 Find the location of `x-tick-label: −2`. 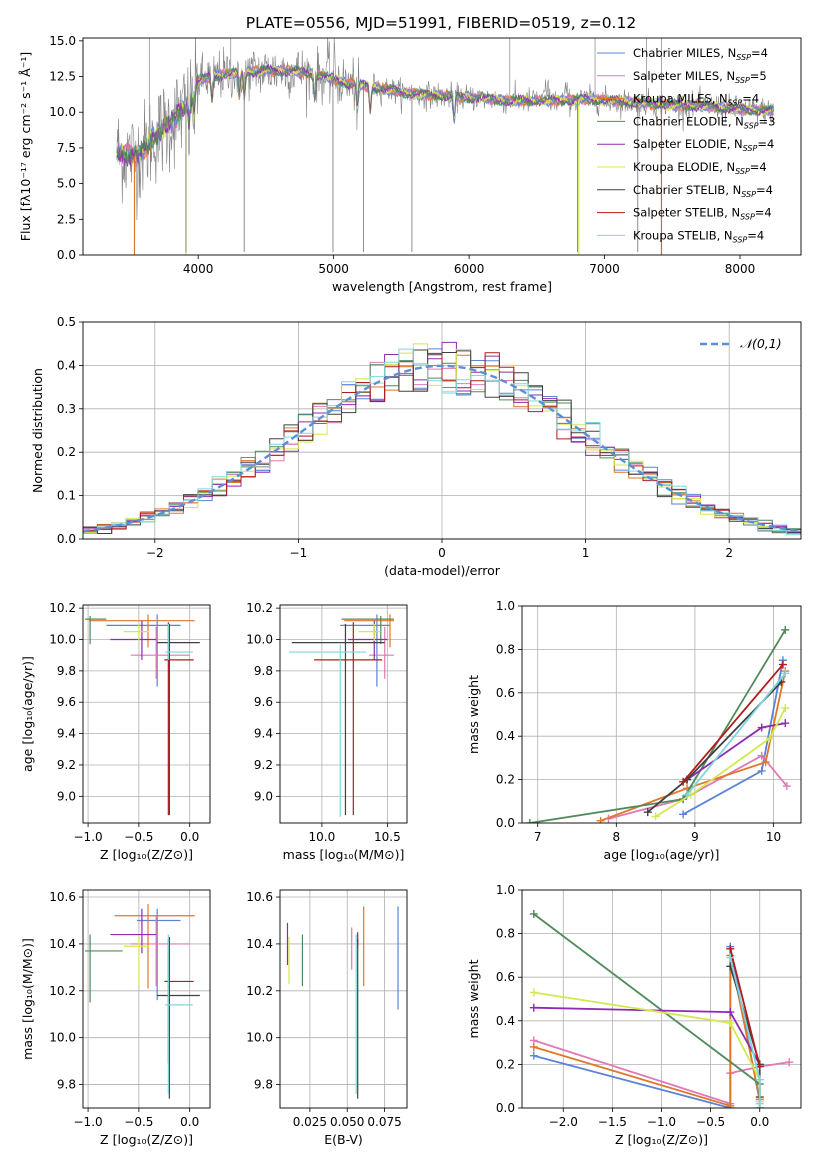

x-tick-label: −2 is located at coordinates (155, 553).